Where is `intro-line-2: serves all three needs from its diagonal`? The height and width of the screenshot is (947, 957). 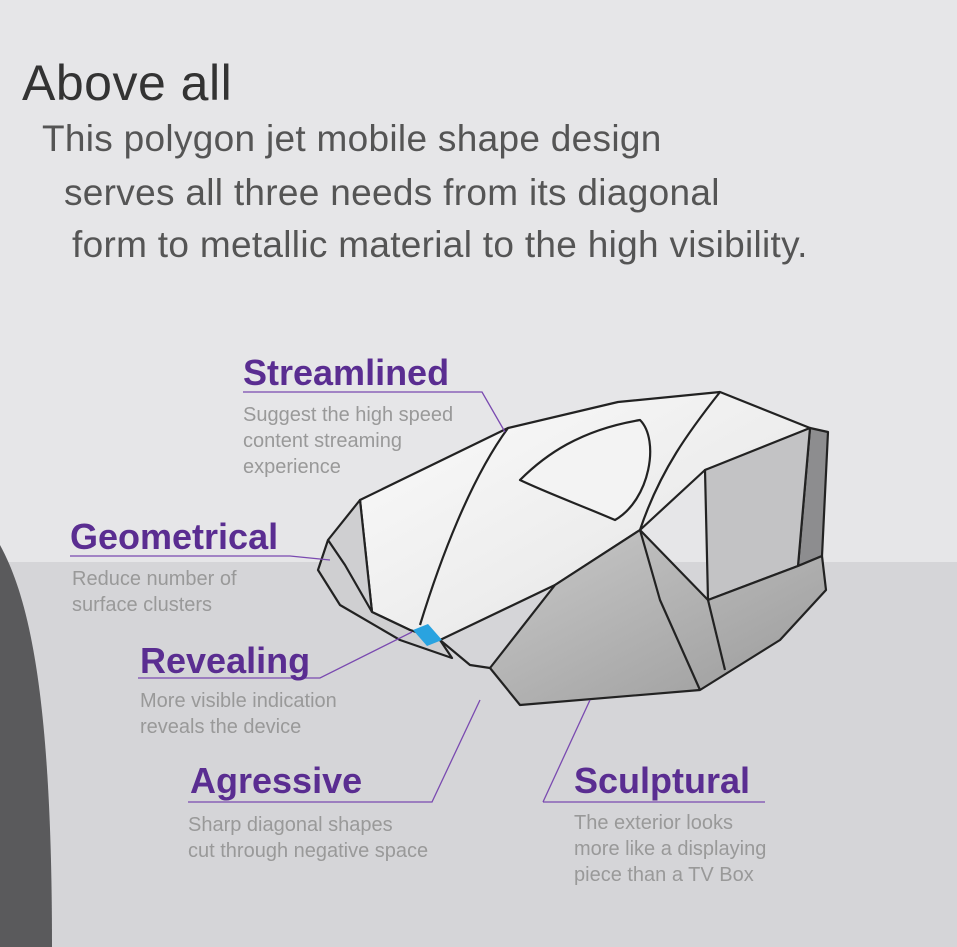
intro-line-2: serves all three needs from its diagonal is located at coordinates (392, 192).